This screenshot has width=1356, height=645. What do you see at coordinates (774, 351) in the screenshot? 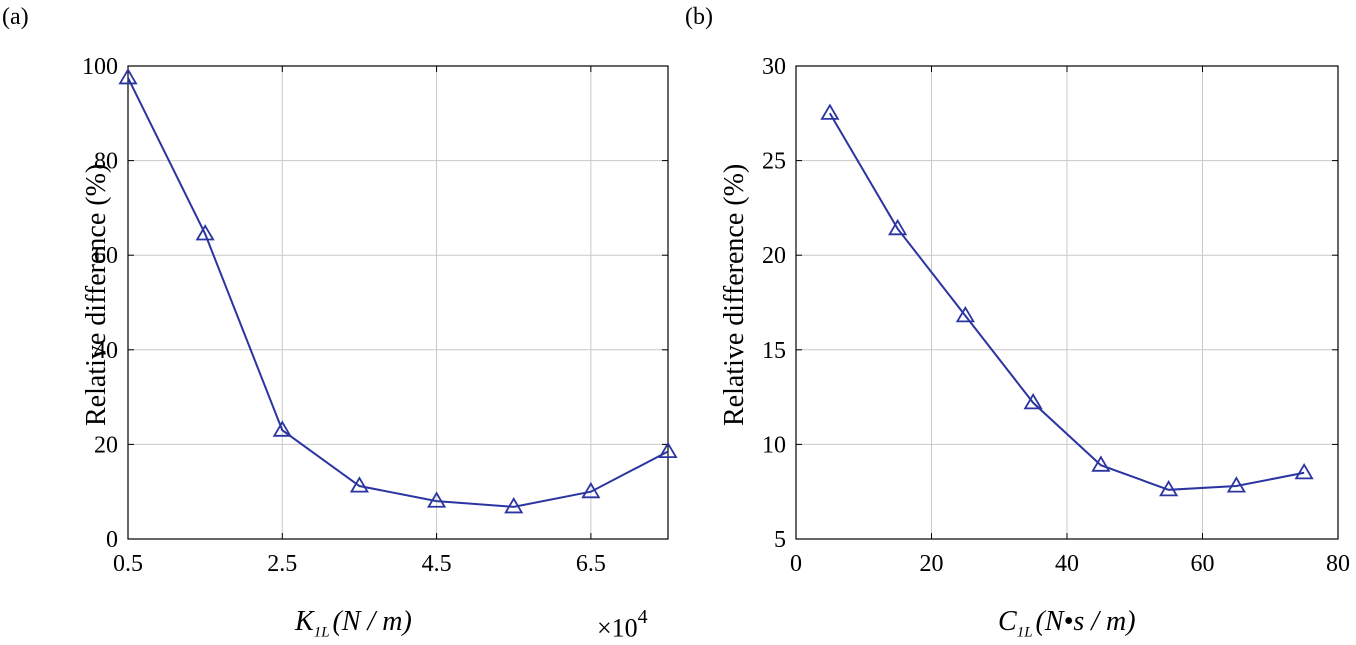
I see `y-tick-label-b: 15` at bounding box center [774, 351].